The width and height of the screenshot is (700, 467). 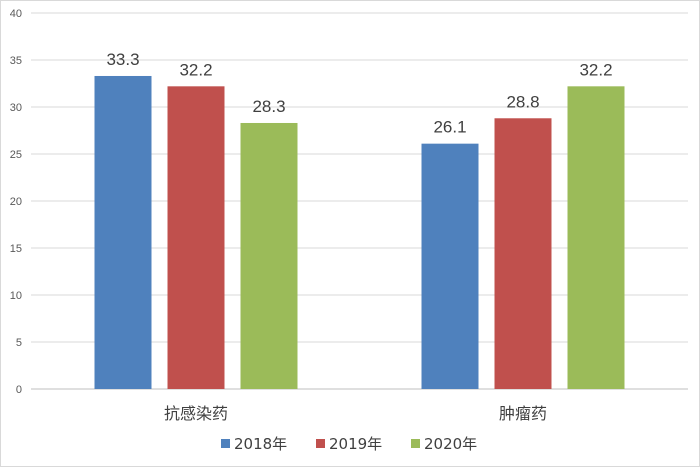 What do you see at coordinates (523, 413) in the screenshot?
I see `x-category-label: 肿瘤药` at bounding box center [523, 413].